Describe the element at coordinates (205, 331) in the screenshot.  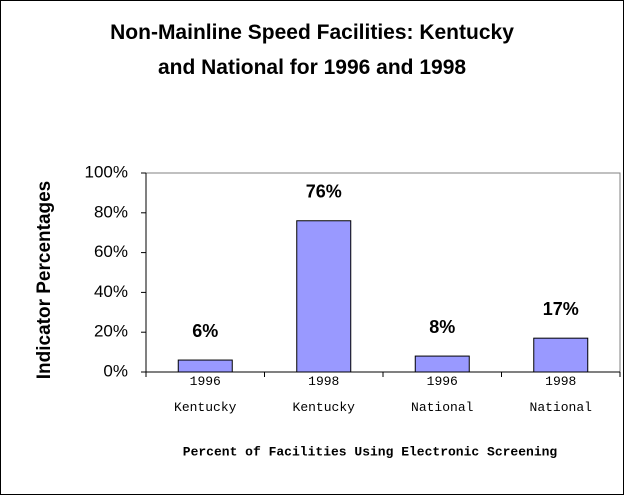
I see `value-label: 6%` at that location.